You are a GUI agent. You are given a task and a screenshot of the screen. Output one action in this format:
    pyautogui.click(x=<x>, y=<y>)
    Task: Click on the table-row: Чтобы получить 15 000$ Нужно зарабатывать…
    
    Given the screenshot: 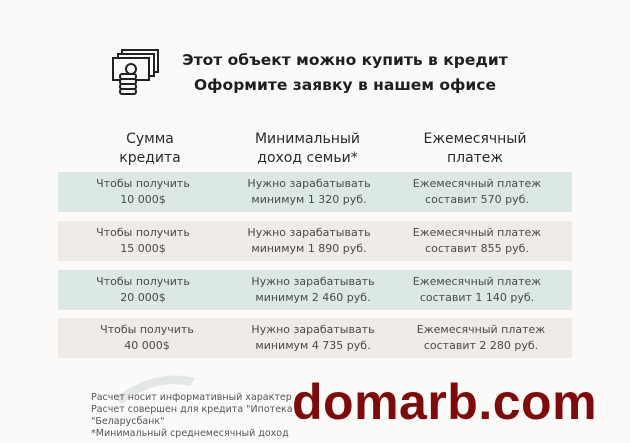 What is the action you would take?
    pyautogui.click(x=315, y=241)
    